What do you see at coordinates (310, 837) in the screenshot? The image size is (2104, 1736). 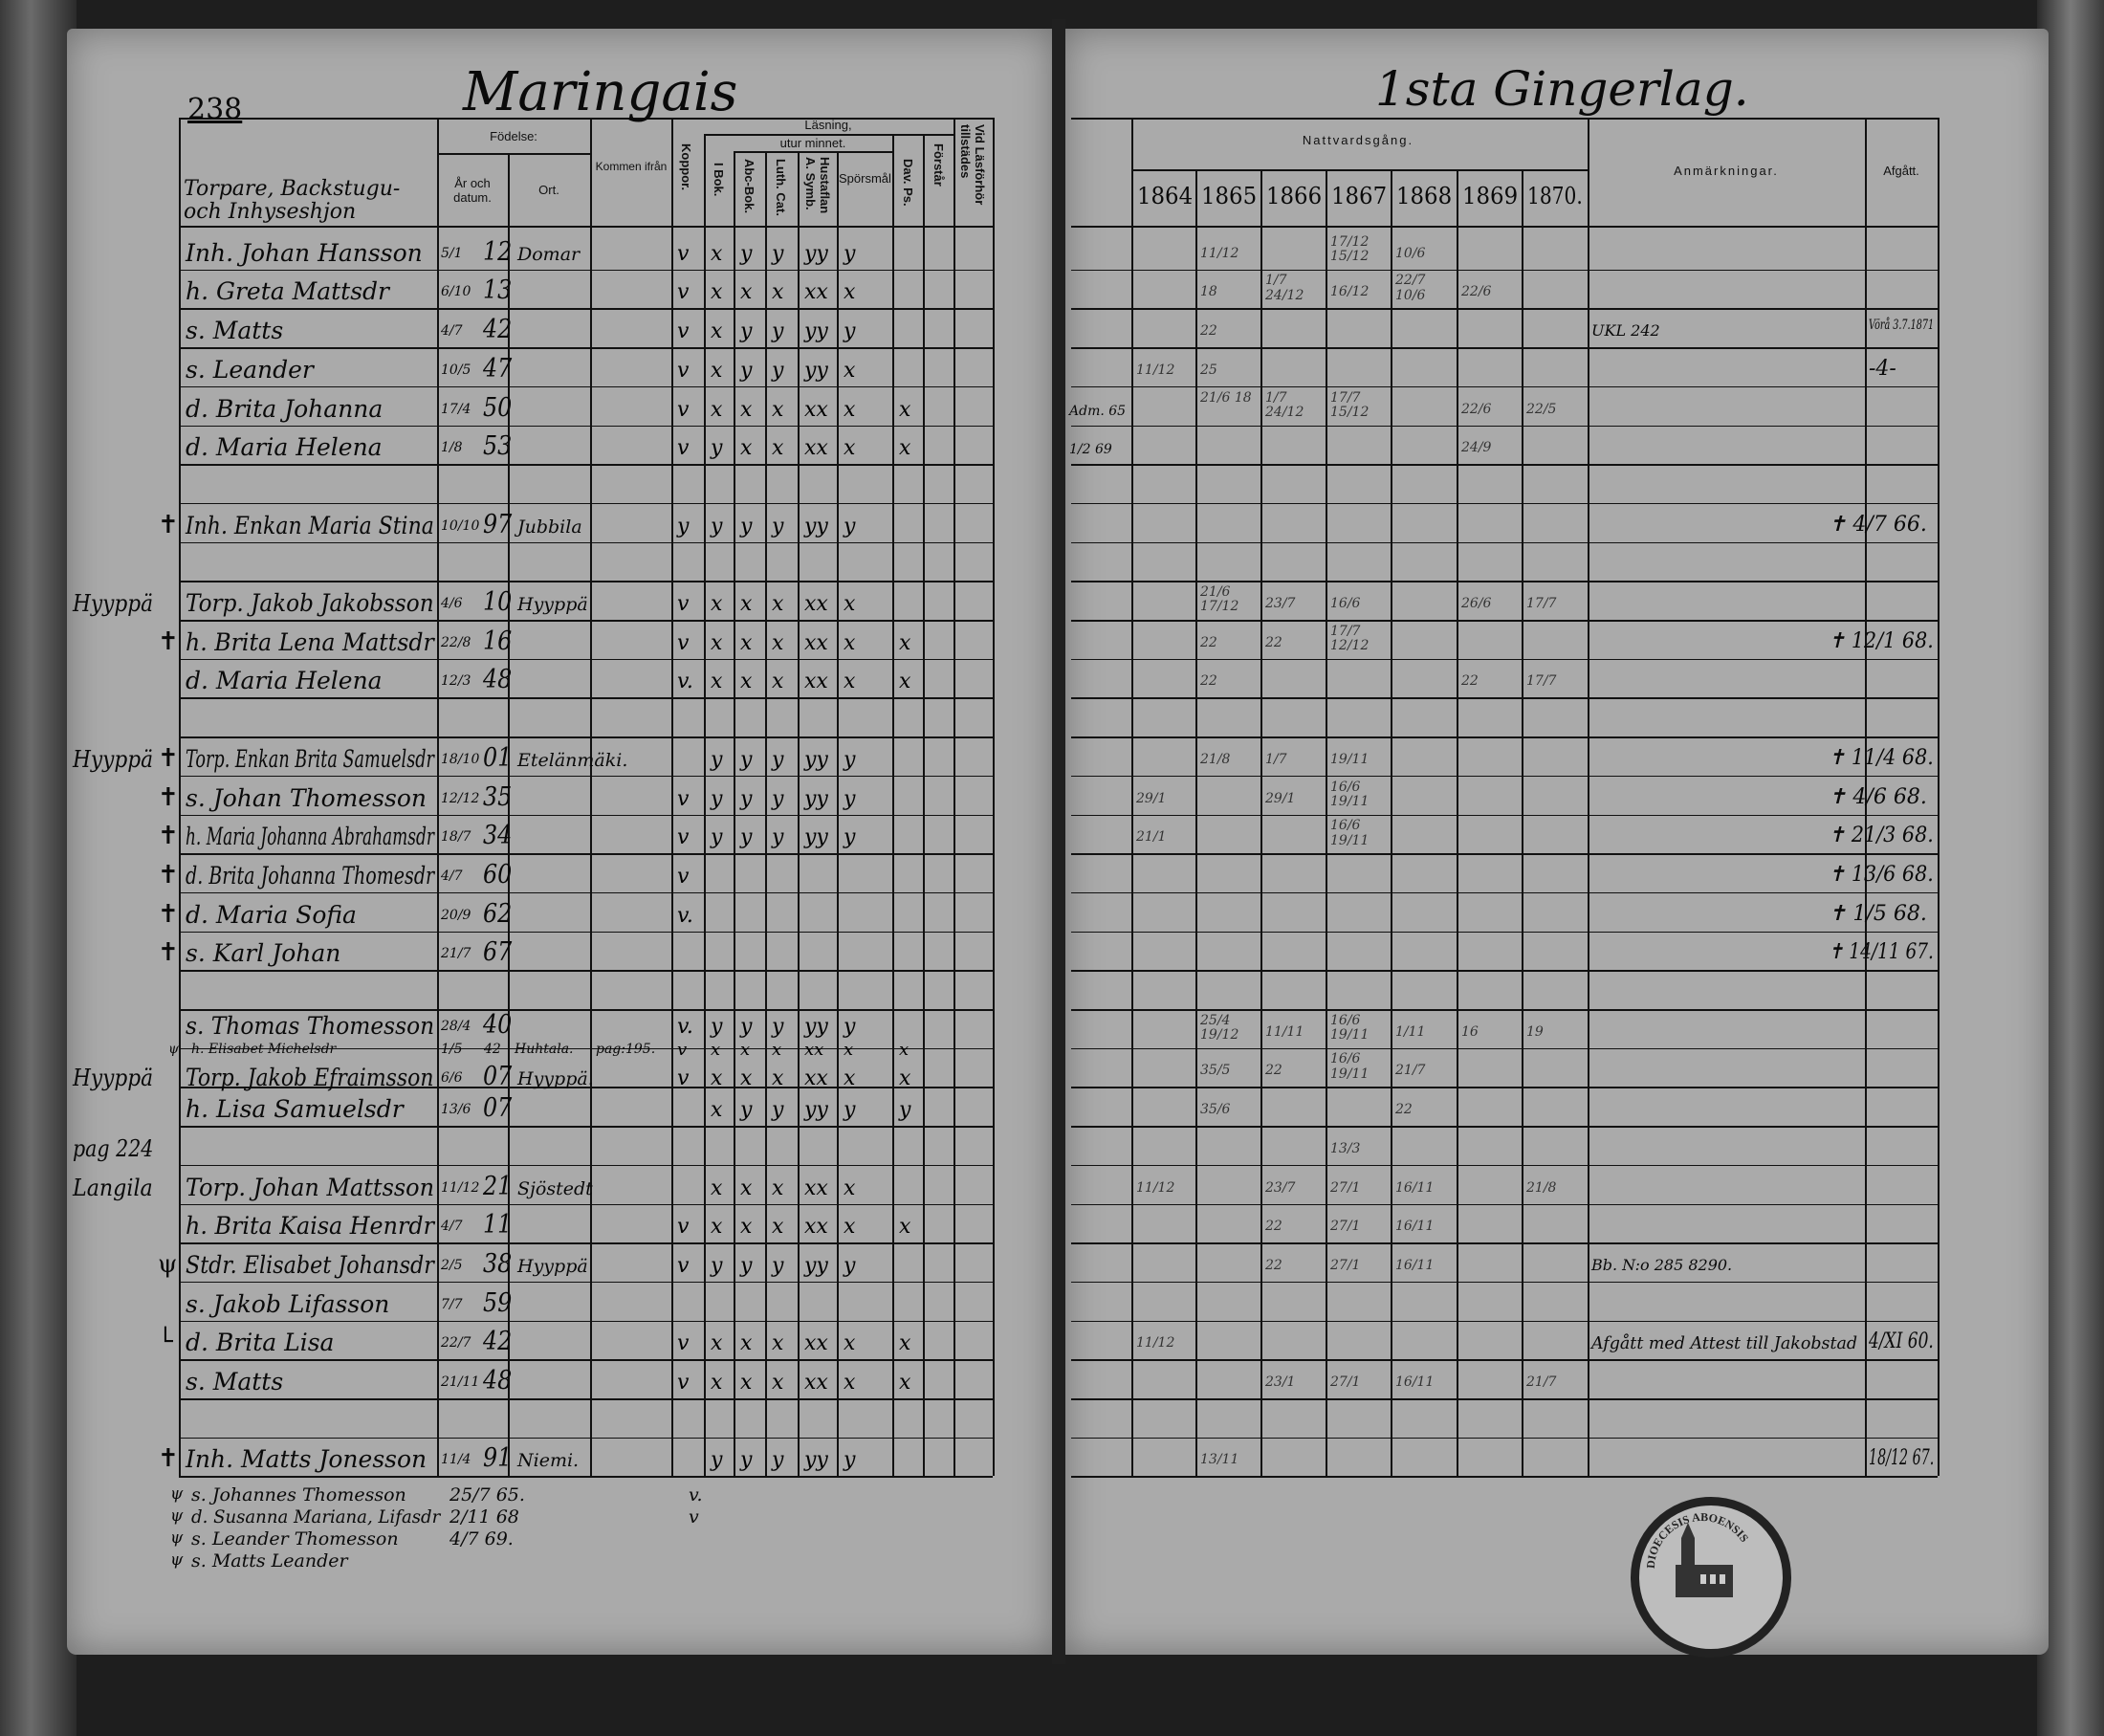 I see `person-name: h. Maria Johanna Abrahamsdr` at bounding box center [310, 837].